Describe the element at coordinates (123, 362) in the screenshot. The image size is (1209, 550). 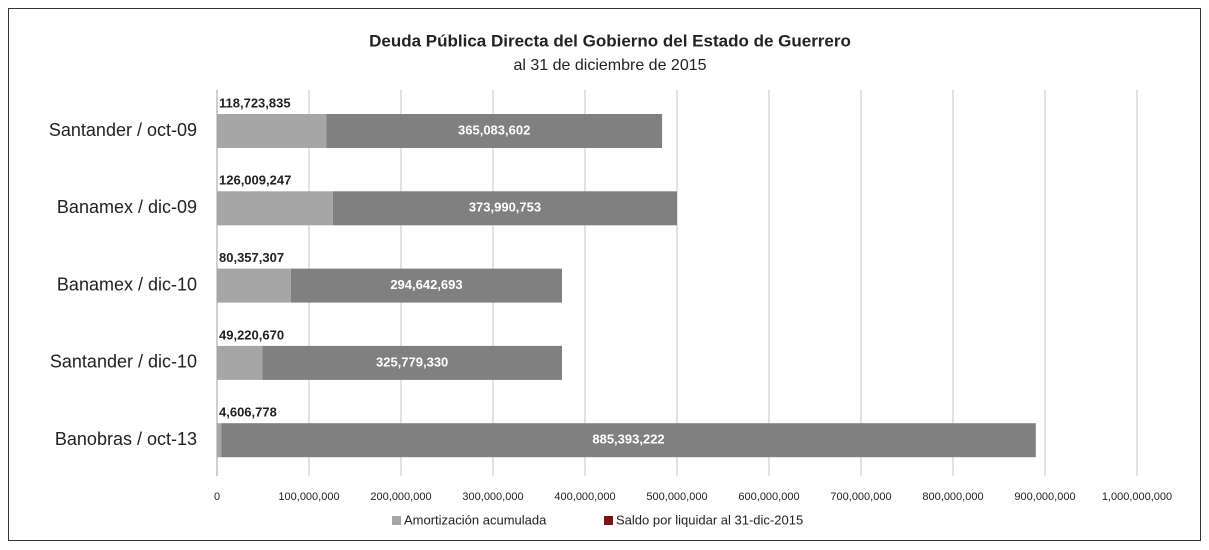
I see `y-tick-label: Santander / dic-10` at that location.